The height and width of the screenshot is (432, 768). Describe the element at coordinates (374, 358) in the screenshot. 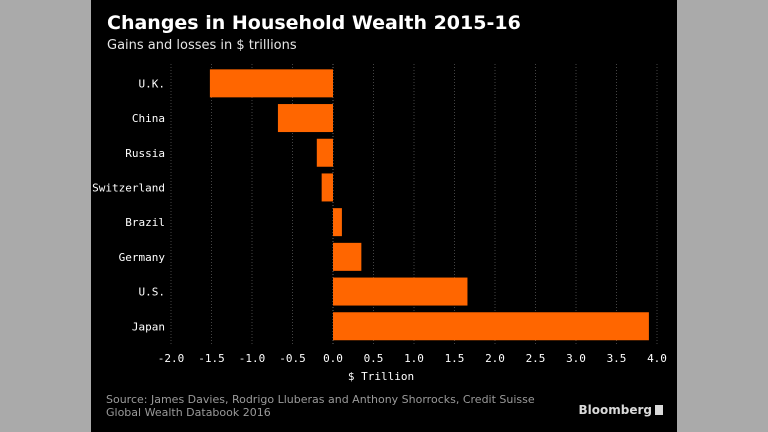

I see `x-tick-label: 0.5` at that location.